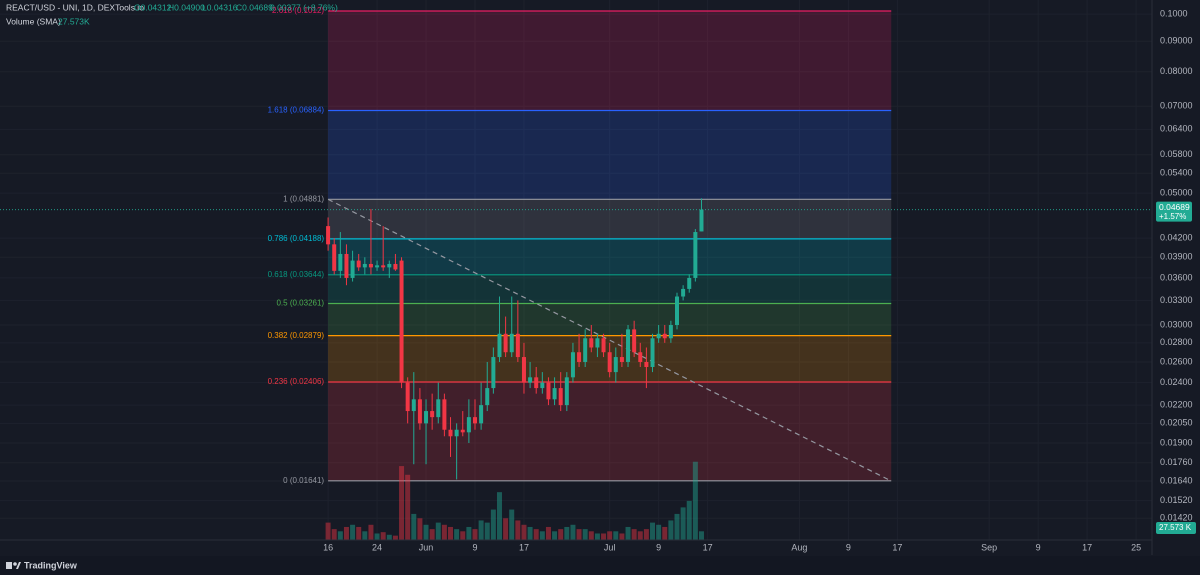 Image resolution: width=1200 pixels, height=575 pixels. I want to click on y-tick-label: 0.02050, so click(1176, 423).